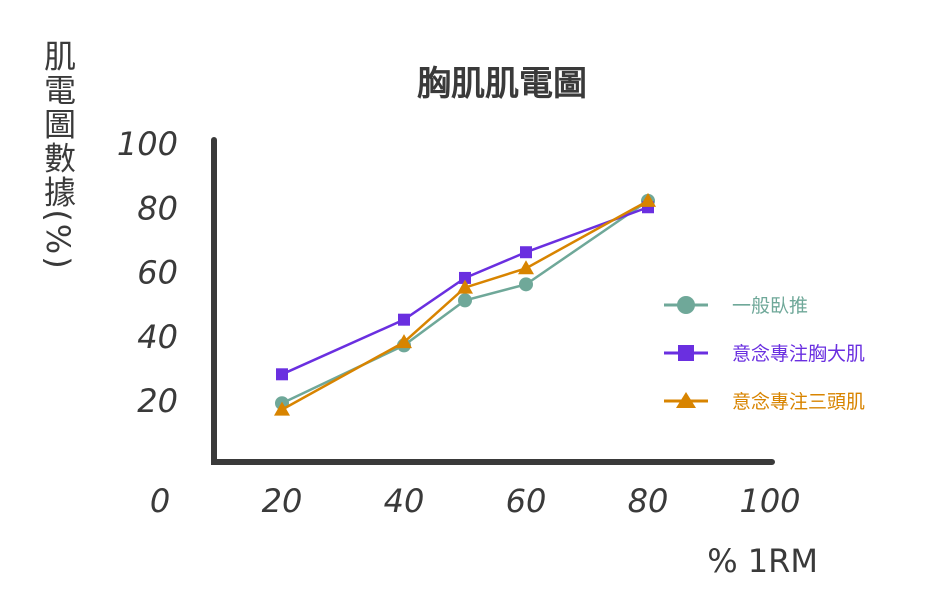 The image size is (930, 612). Describe the element at coordinates (404, 501) in the screenshot. I see `x-tick-label: 40` at that location.